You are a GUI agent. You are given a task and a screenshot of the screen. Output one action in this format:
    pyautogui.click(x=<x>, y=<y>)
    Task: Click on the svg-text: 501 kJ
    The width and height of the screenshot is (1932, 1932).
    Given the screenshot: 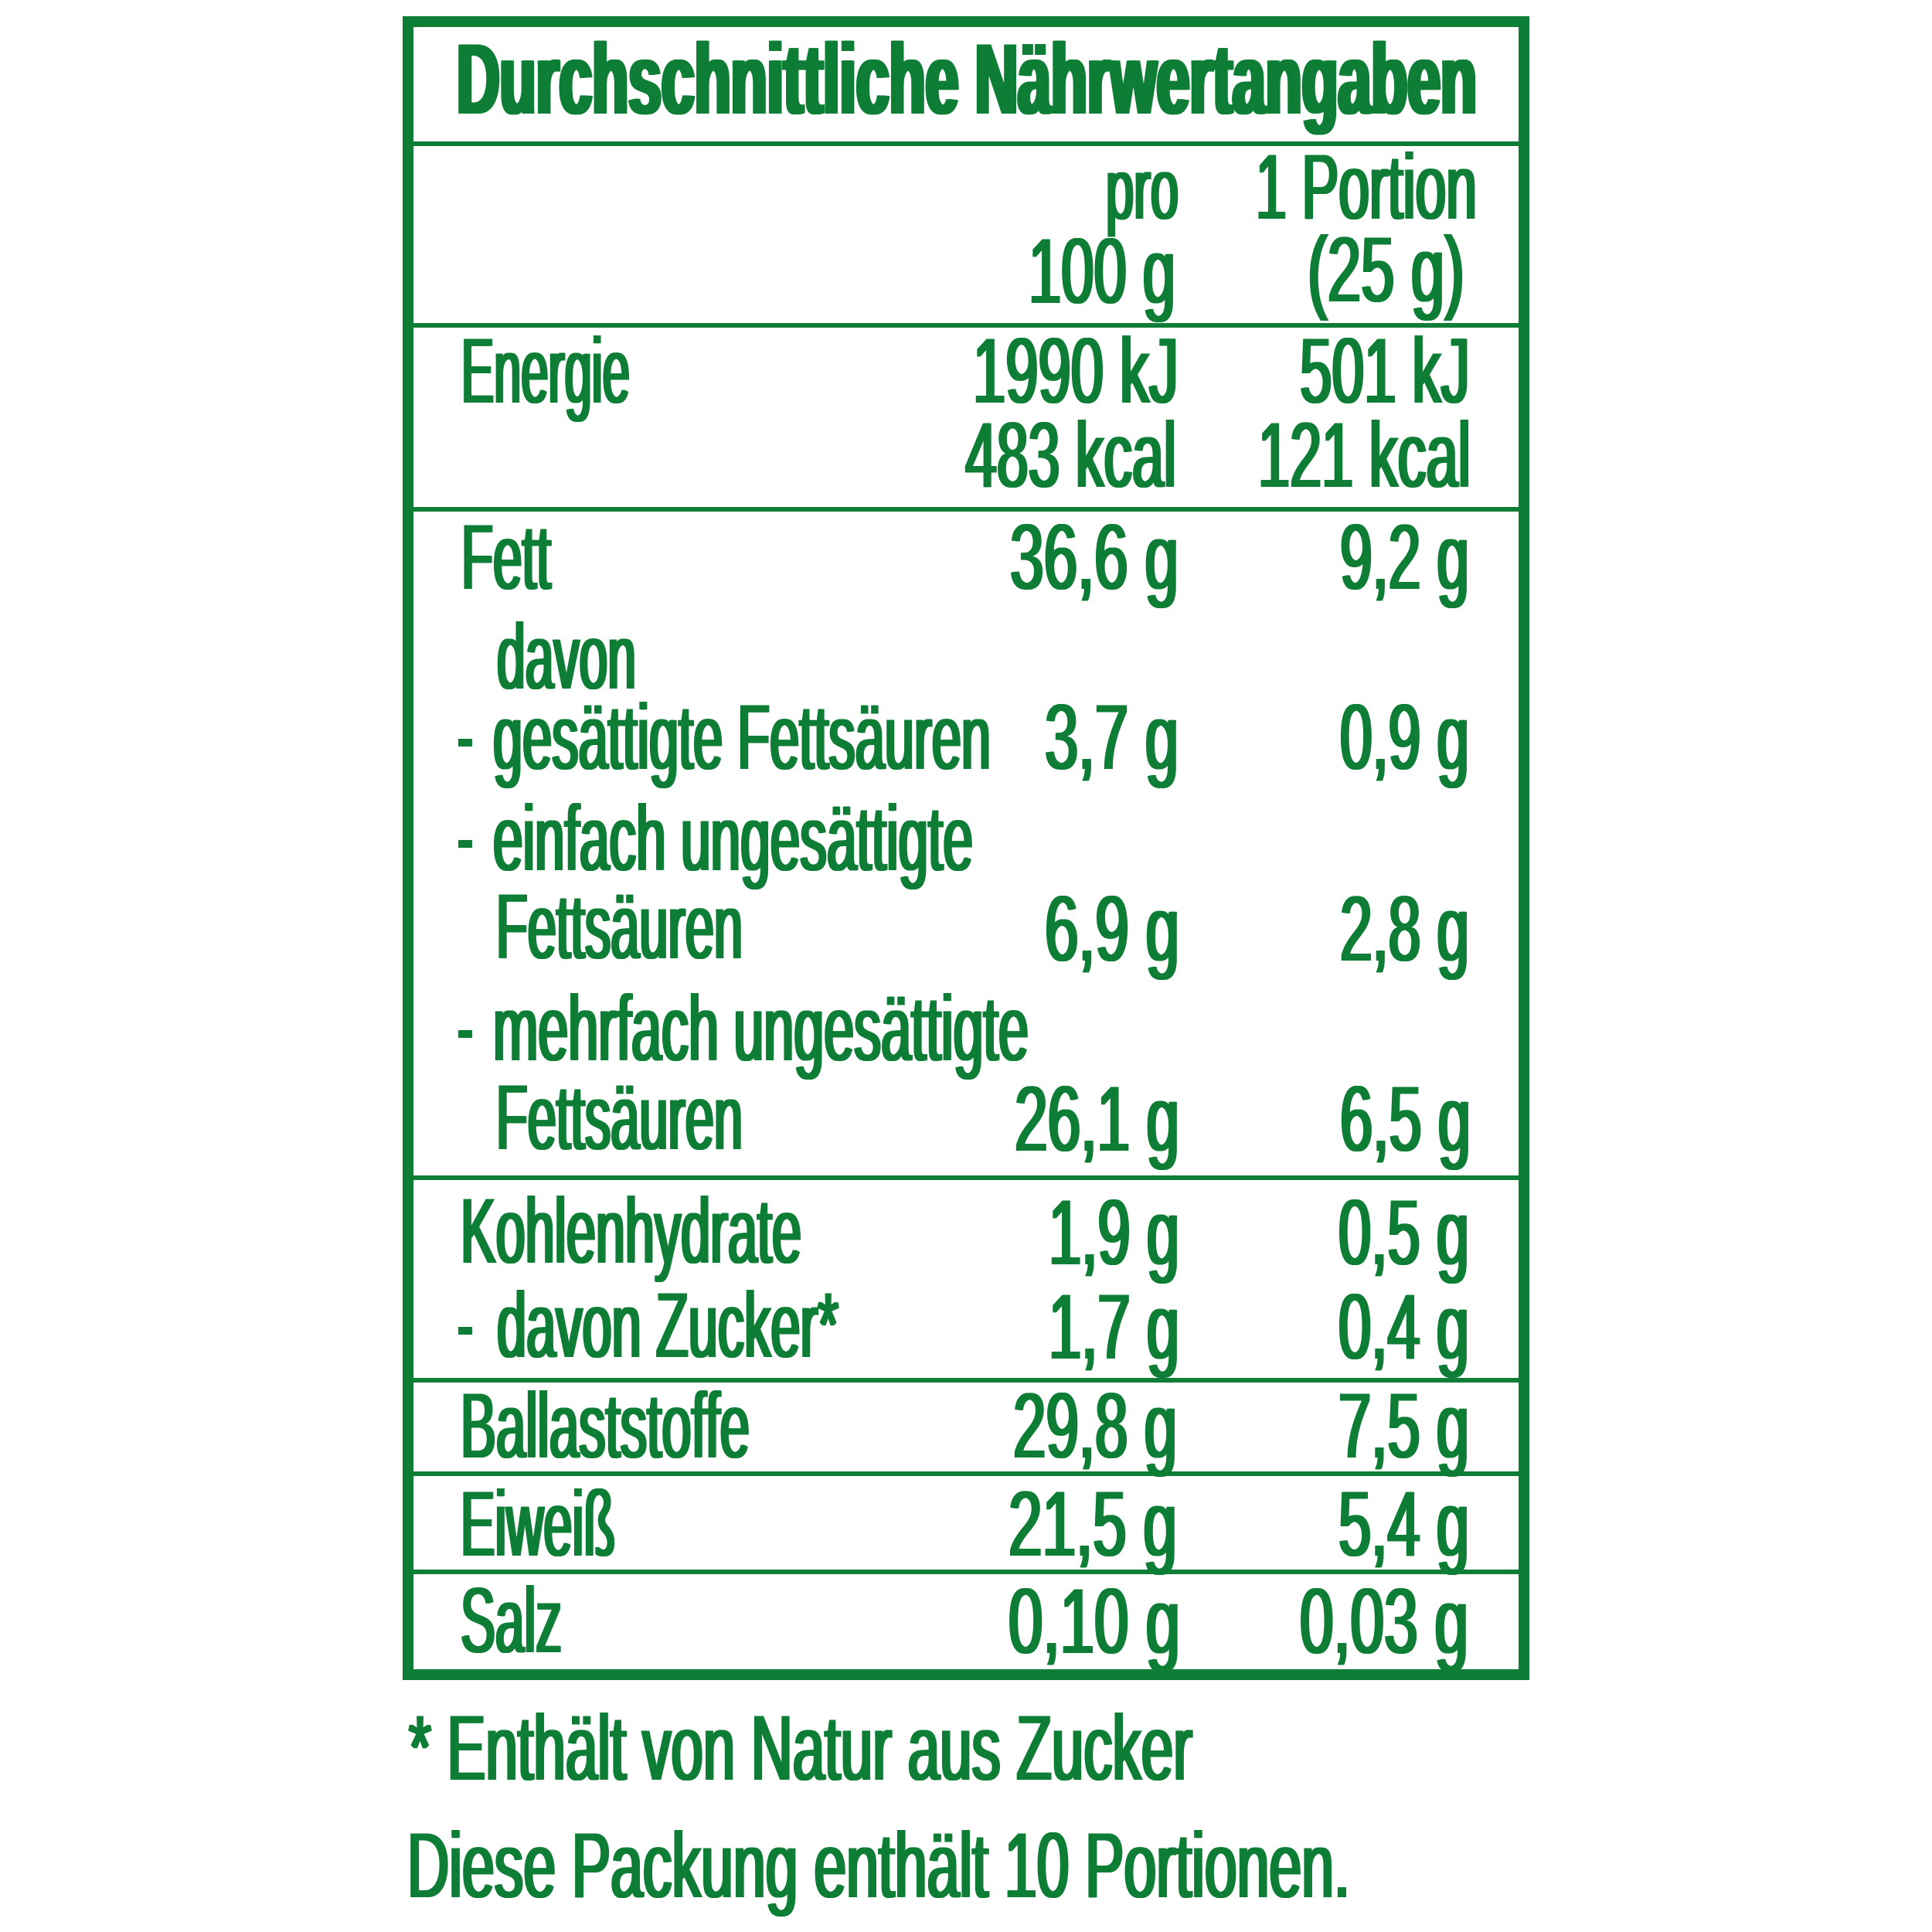 What is the action you would take?
    pyautogui.click(x=1386, y=372)
    